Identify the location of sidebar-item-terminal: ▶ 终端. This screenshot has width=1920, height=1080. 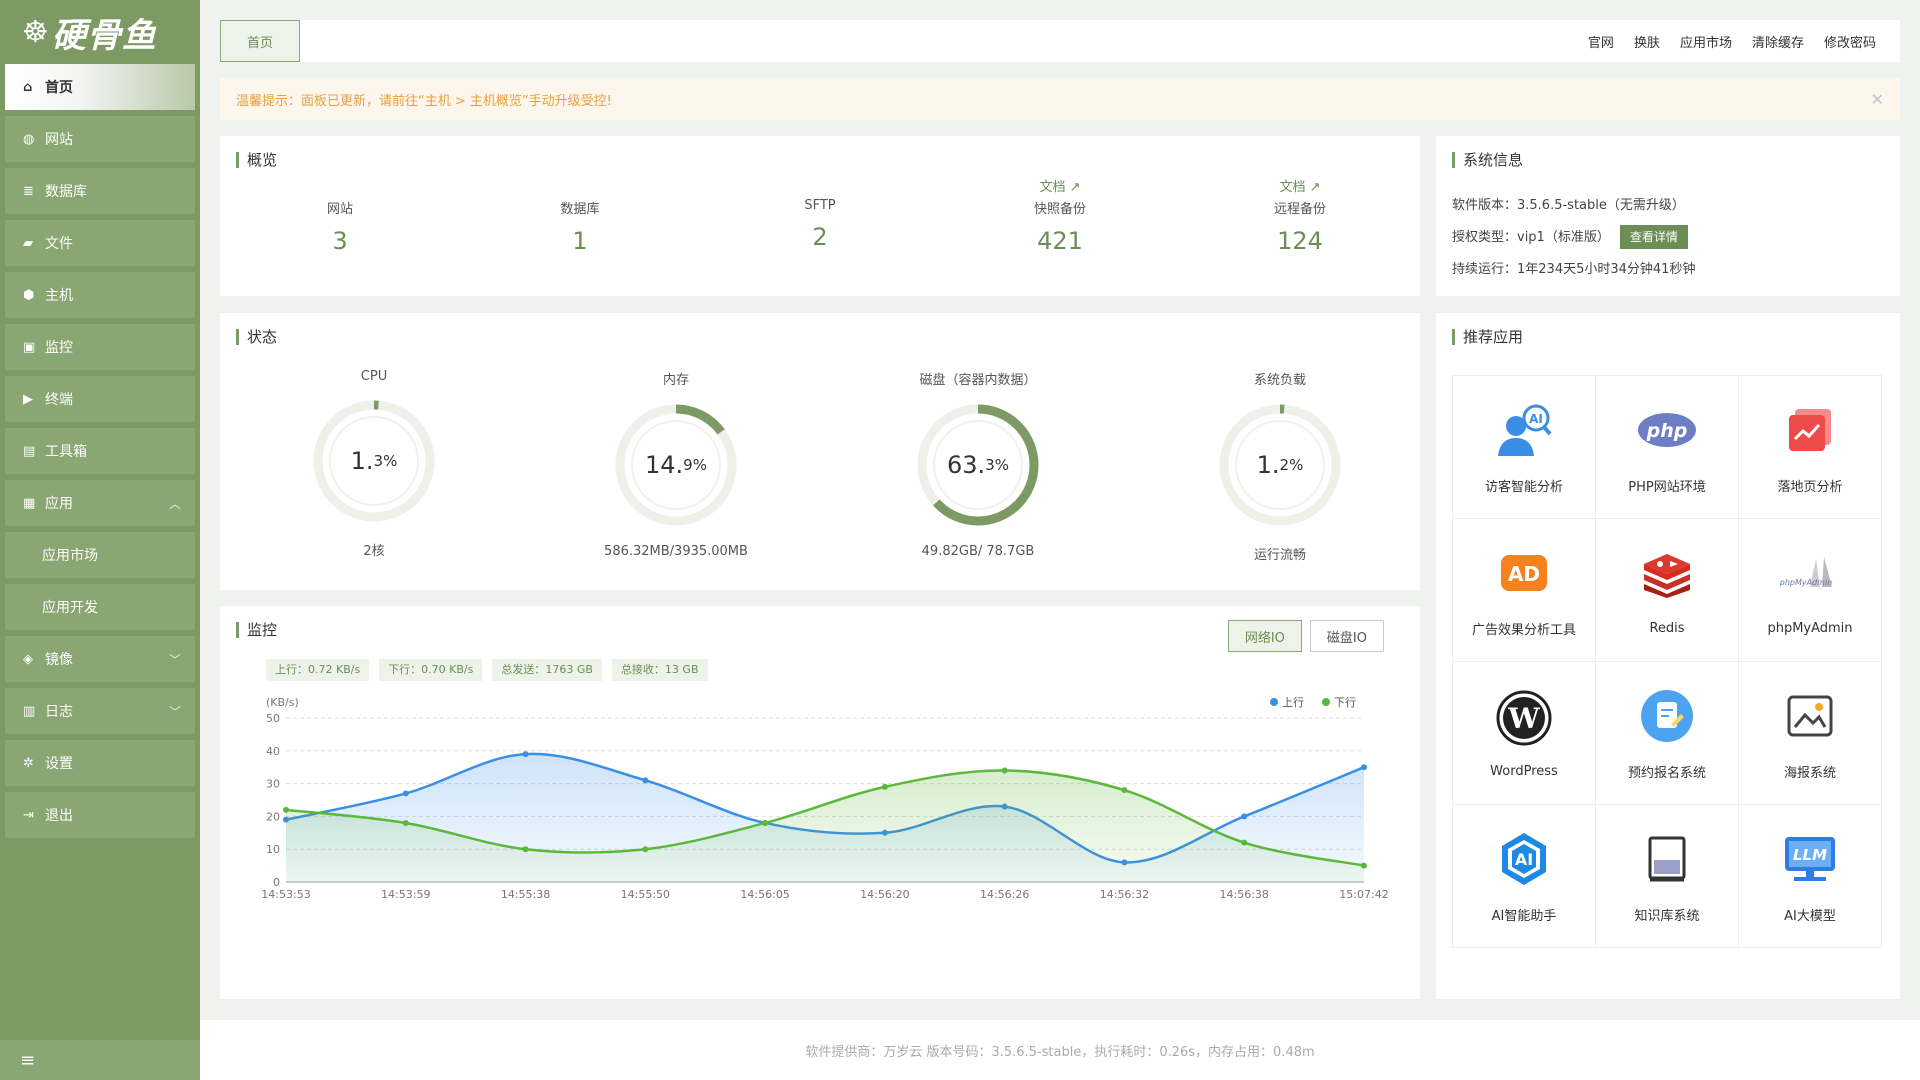
(100, 399).